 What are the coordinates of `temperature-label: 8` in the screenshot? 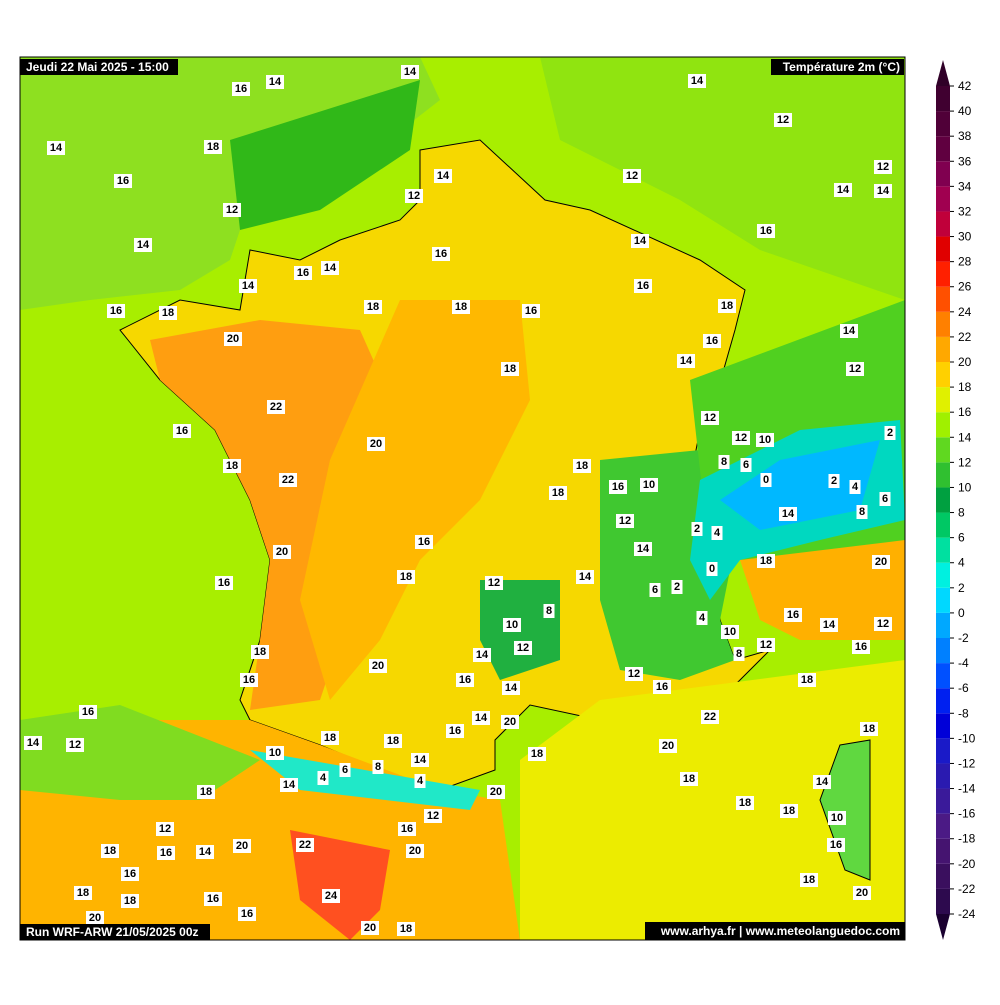 It's located at (739, 654).